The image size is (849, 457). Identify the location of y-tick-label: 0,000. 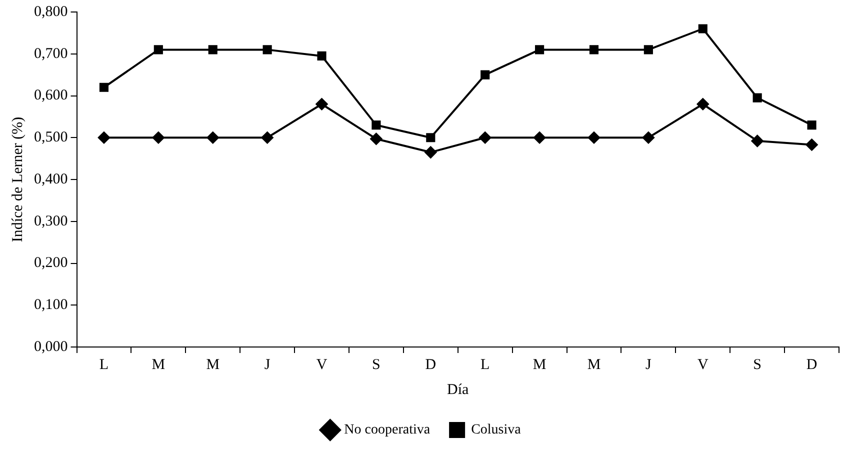
(51, 346).